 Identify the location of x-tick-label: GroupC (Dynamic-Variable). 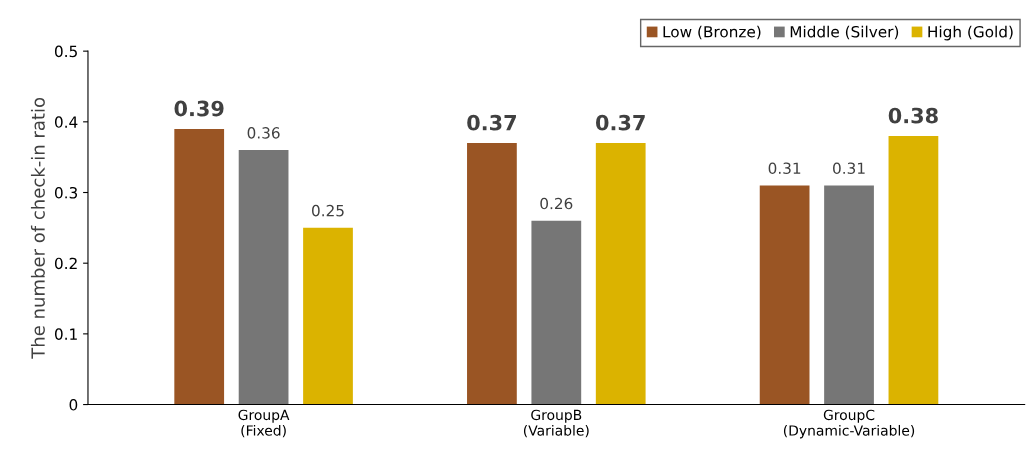
(849, 424).